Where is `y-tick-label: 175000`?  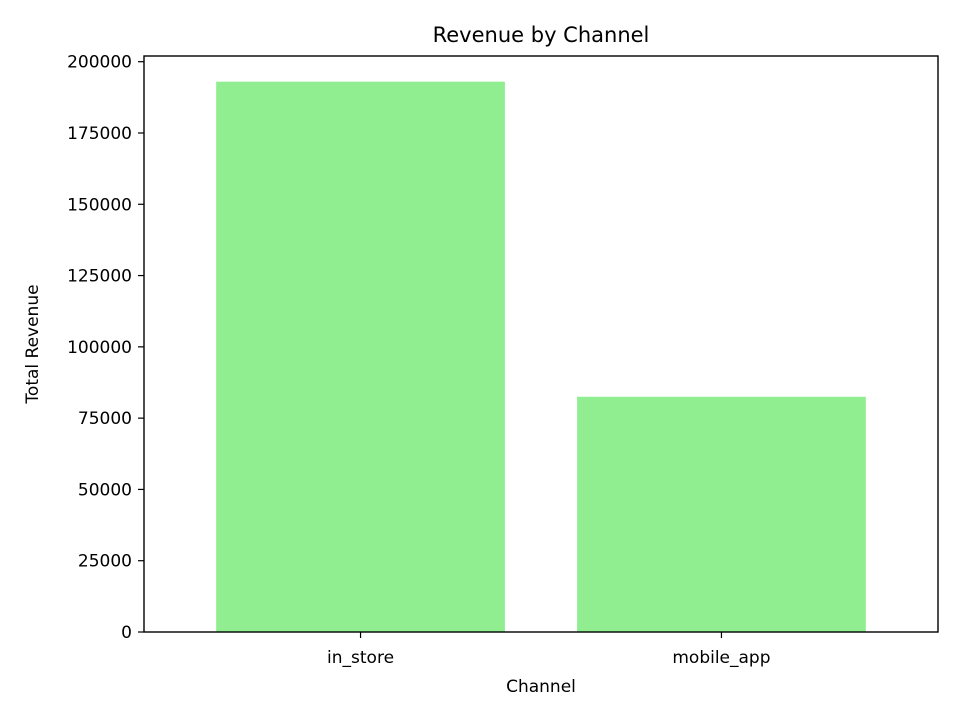 y-tick-label: 175000 is located at coordinates (99, 134).